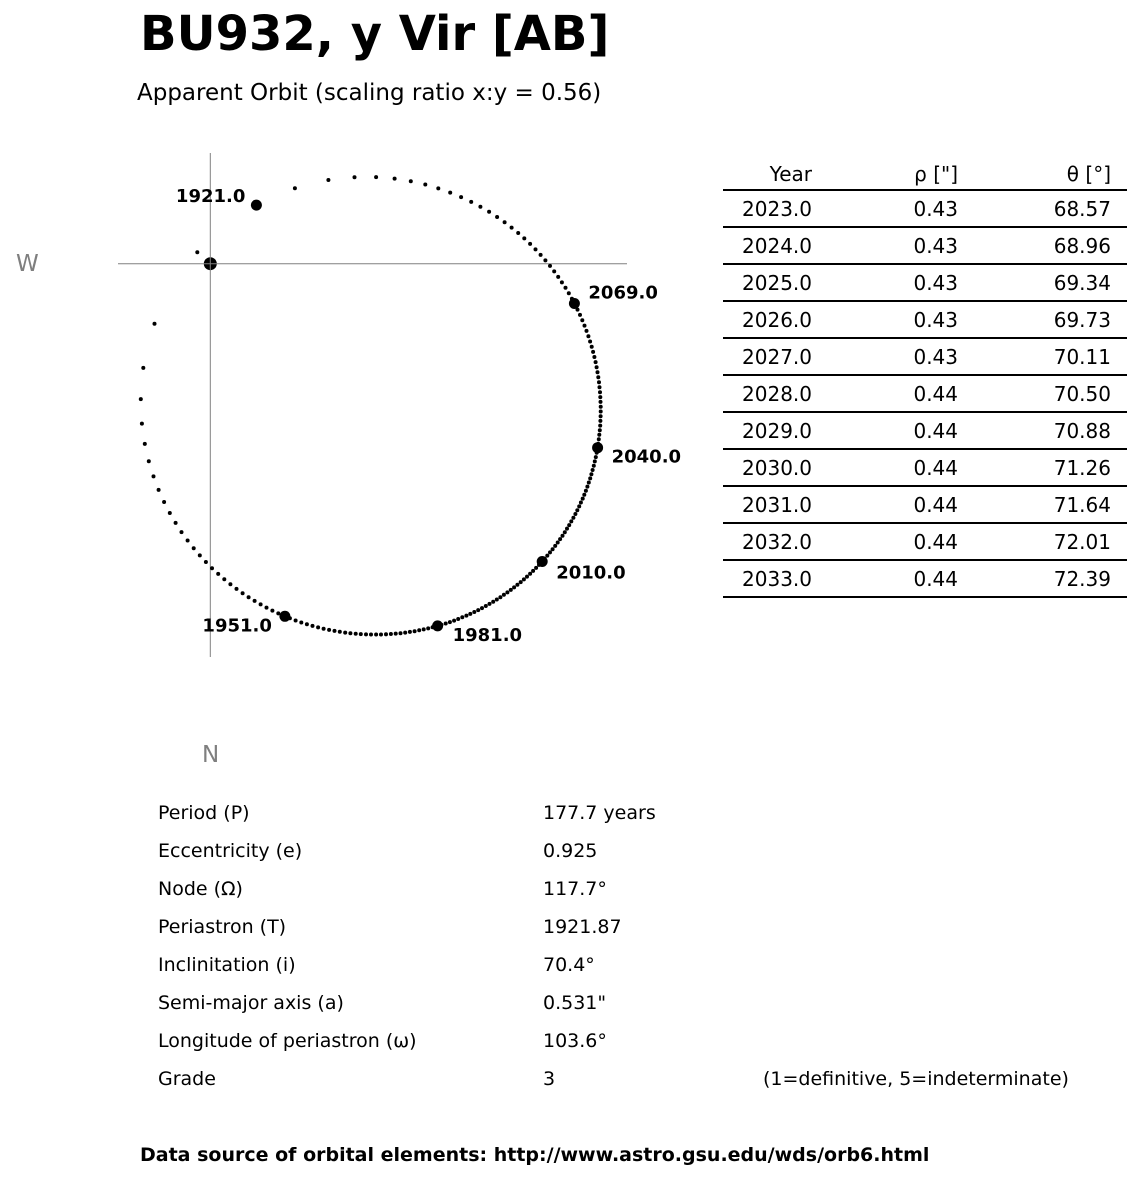 The width and height of the screenshot is (1141, 1180). Describe the element at coordinates (767, 174) in the screenshot. I see `column-header-year: Year` at that location.